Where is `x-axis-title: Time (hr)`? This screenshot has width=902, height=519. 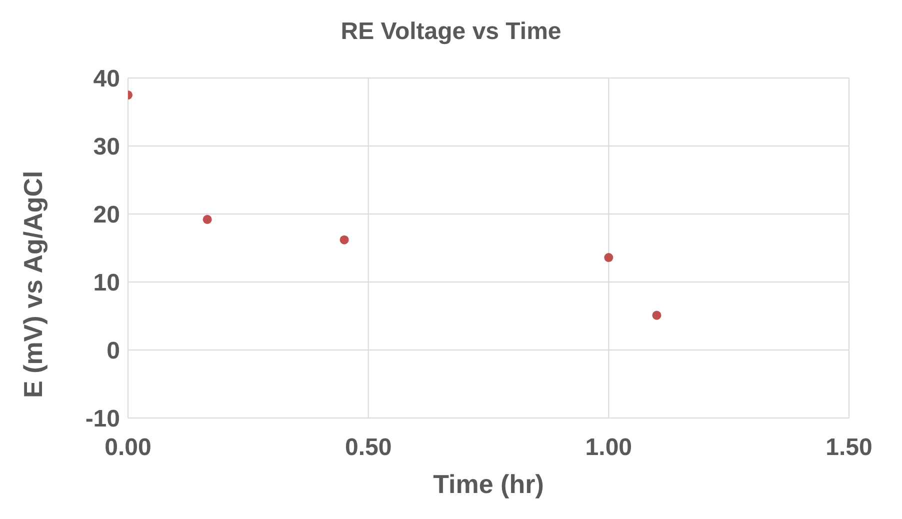 x-axis-title: Time (hr) is located at coordinates (488, 484).